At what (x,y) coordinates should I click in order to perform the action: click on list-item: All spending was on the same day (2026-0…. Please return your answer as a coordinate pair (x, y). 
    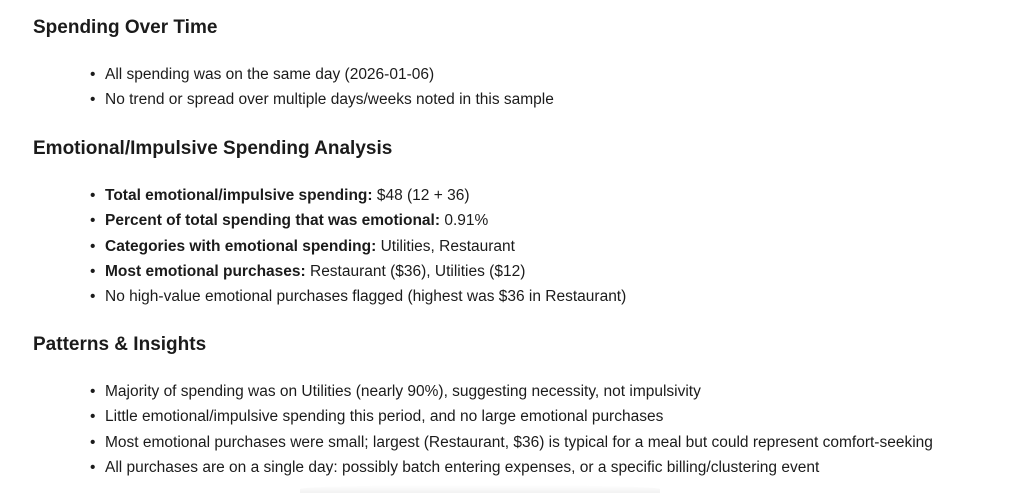
    Looking at the image, I should click on (277, 75).